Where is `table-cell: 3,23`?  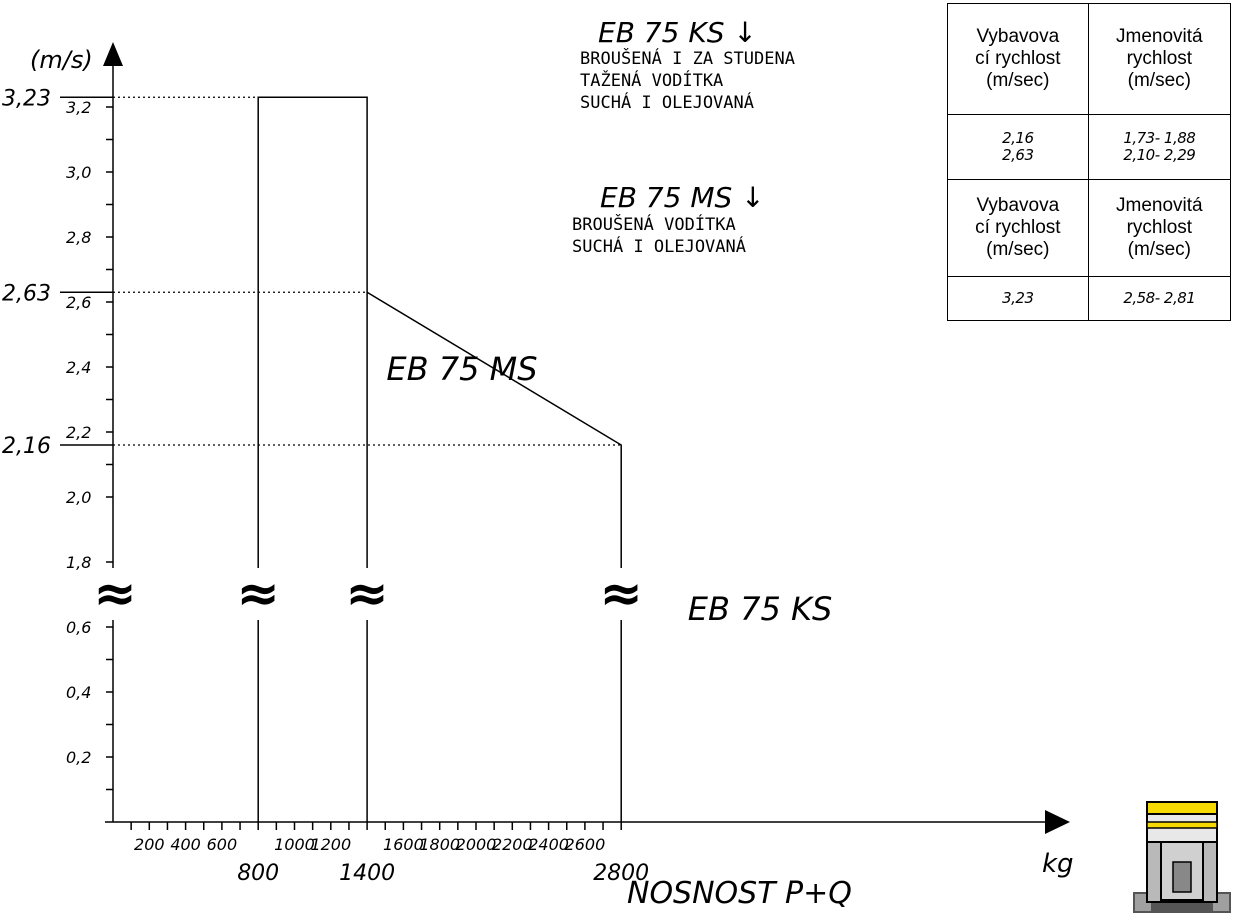 table-cell: 3,23 is located at coordinates (1018, 298).